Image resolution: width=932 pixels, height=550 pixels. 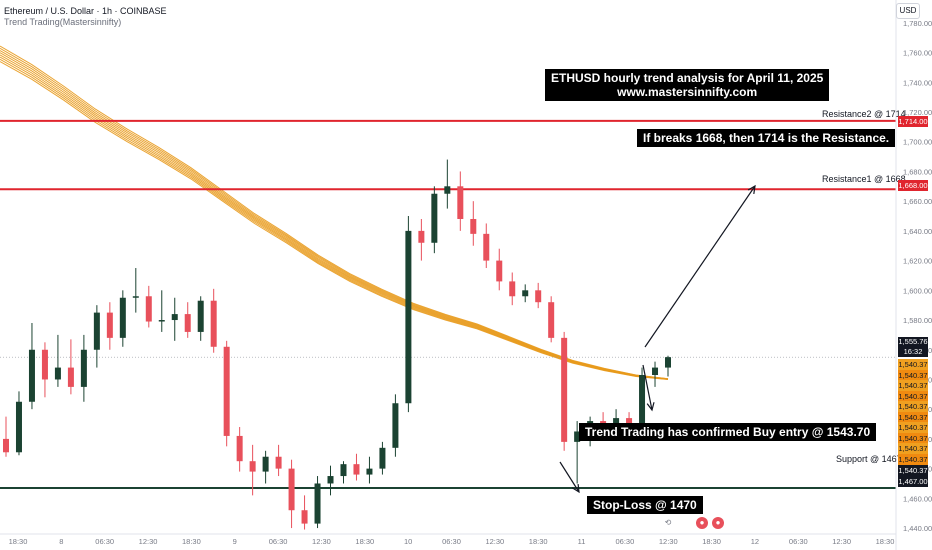 I want to click on price-tick-label: 1,720.00, so click(x=917, y=112).